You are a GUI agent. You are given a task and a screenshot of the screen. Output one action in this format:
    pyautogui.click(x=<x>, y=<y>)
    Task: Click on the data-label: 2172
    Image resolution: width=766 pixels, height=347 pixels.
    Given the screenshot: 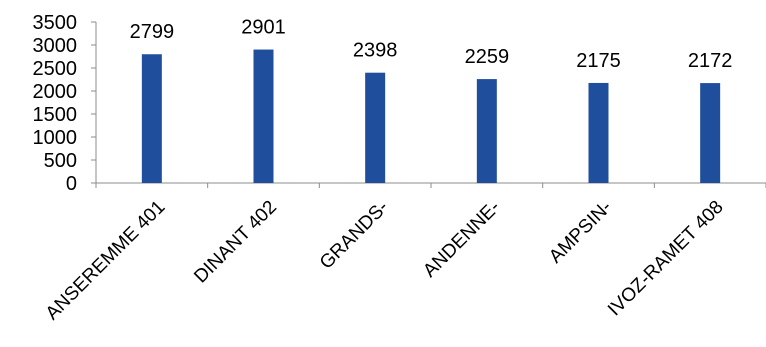 What is the action you would take?
    pyautogui.click(x=710, y=61)
    